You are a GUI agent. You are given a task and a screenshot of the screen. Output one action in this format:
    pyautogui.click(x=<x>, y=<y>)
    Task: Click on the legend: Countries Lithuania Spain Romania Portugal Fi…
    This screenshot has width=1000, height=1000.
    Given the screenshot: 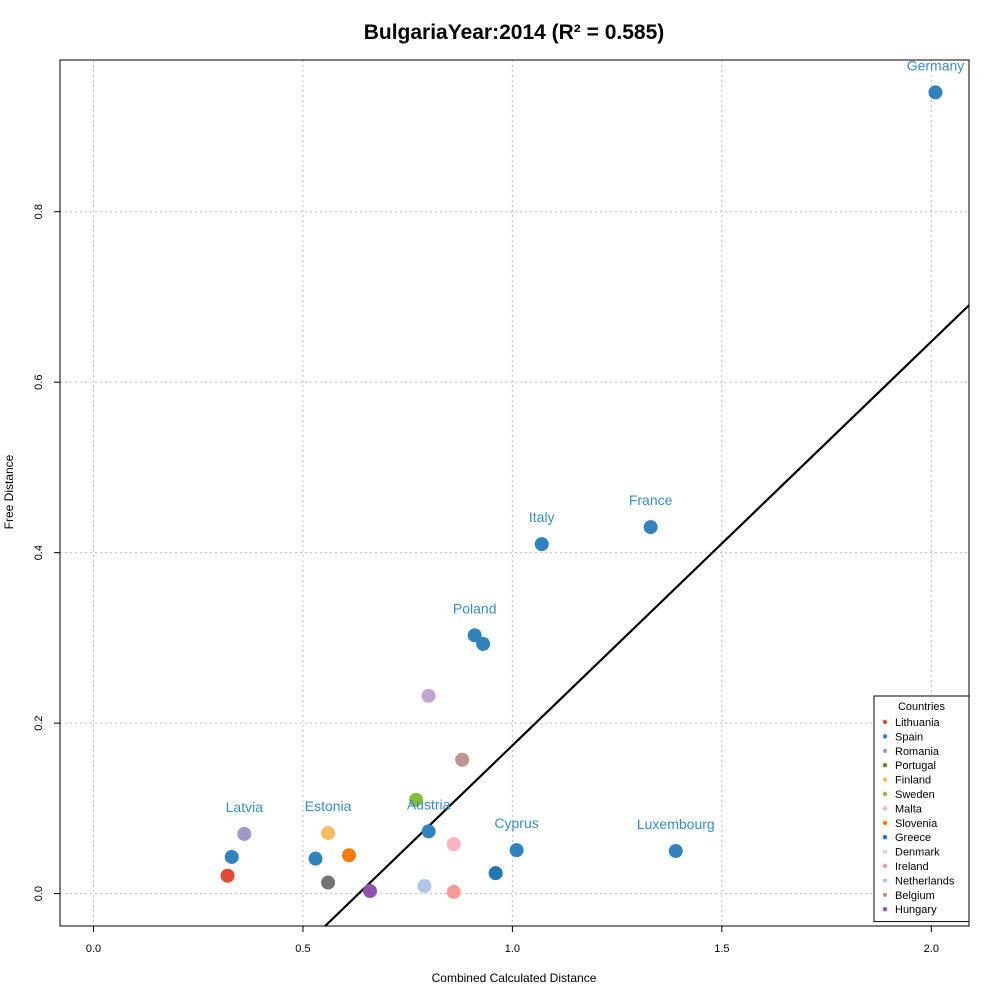 What is the action you would take?
    pyautogui.click(x=921, y=809)
    